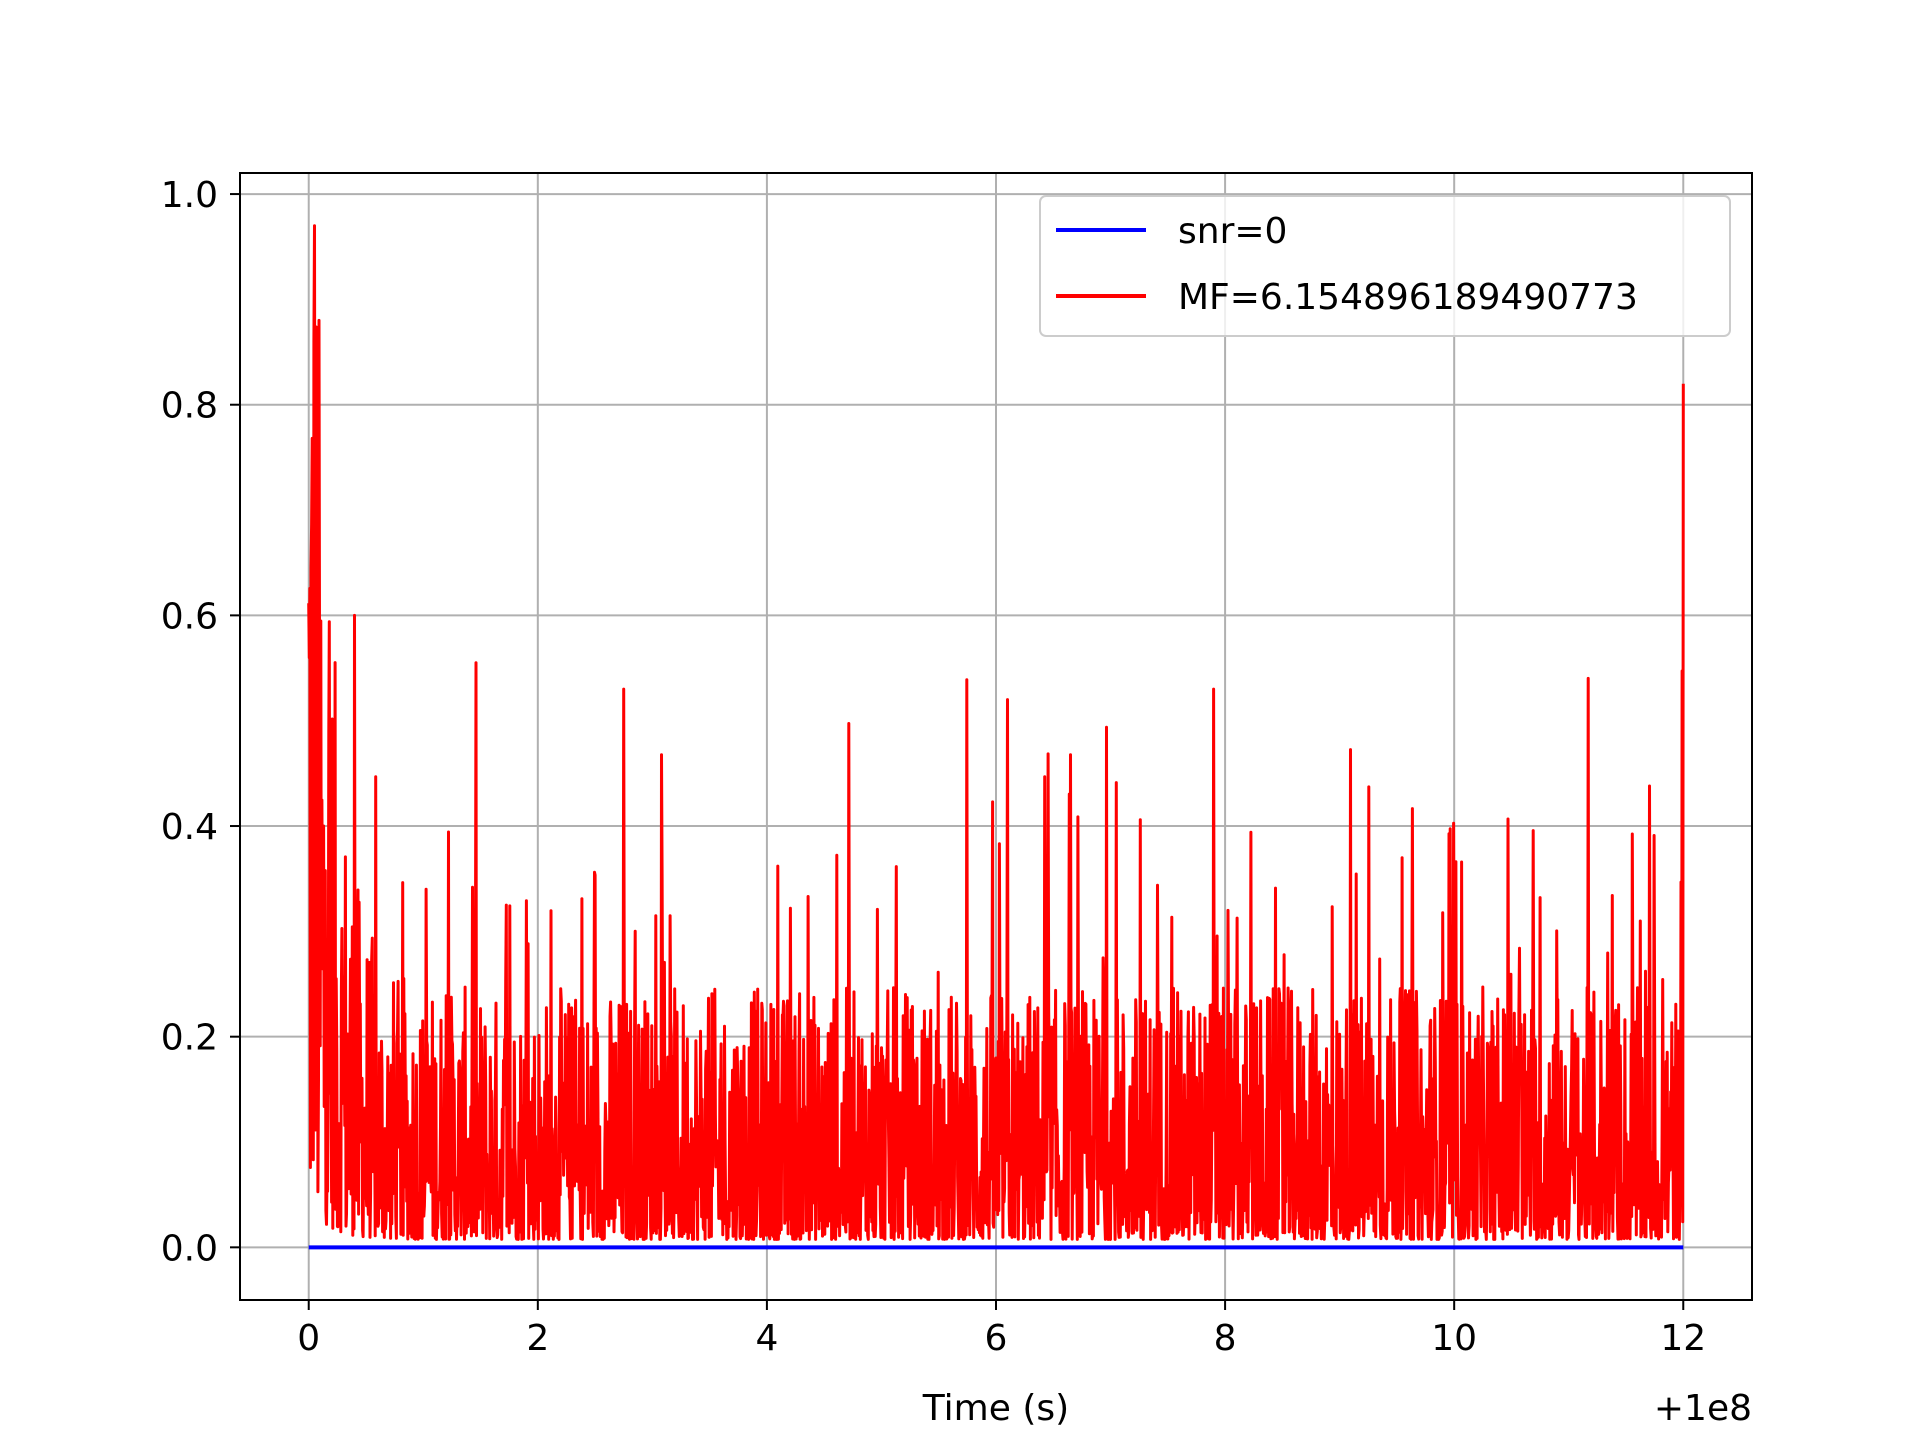 This screenshot has height=1444, width=1920. What do you see at coordinates (189, 1248) in the screenshot?
I see `y-tick-label: 0.0` at bounding box center [189, 1248].